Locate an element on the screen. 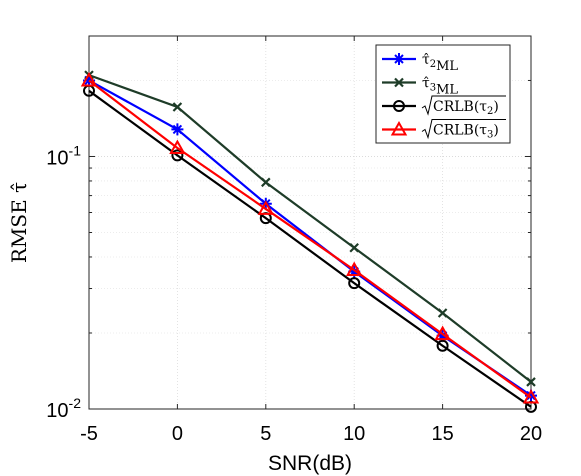  y-tick-label: 10⁻² is located at coordinates (63, 408).